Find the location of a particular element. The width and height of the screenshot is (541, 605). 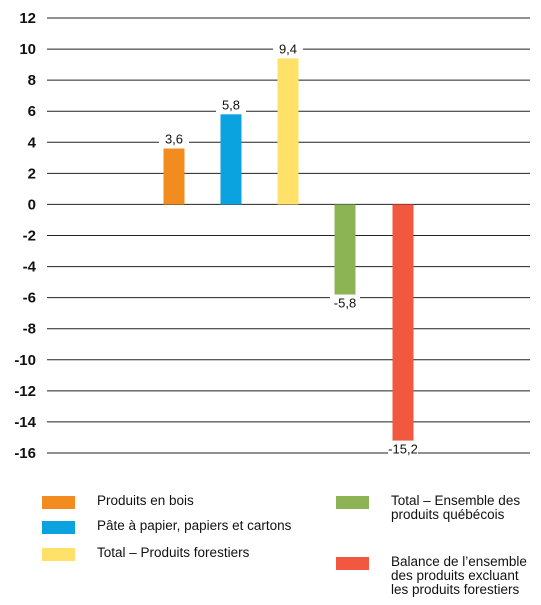

legend-item-total-ensemble: Total – Ensemble des produits québécois is located at coordinates (428, 508).